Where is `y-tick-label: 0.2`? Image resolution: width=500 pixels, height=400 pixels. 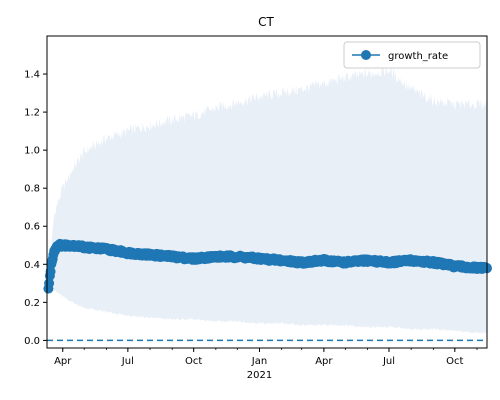
y-tick-label: 0.2 is located at coordinates (32, 303).